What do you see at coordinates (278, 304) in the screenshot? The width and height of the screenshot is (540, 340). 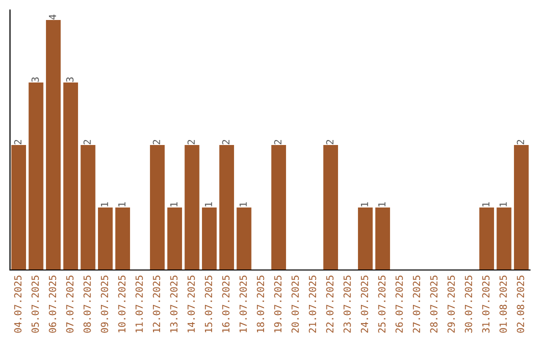 I see `x-tick-label: 19.07.2025` at bounding box center [278, 304].